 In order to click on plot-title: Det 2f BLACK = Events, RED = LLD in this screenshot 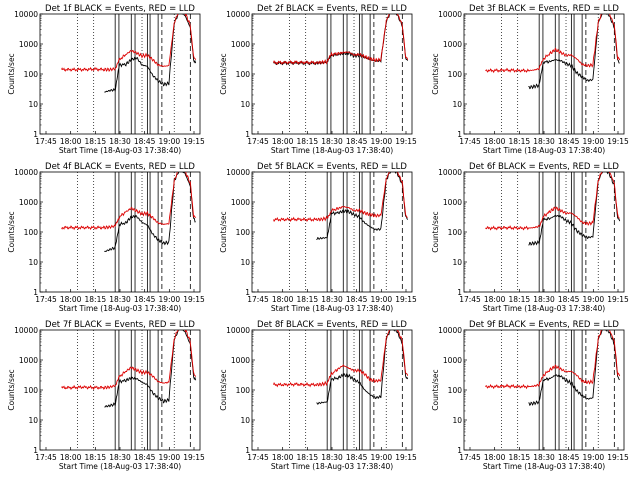, I will do `click(332, 9)`.